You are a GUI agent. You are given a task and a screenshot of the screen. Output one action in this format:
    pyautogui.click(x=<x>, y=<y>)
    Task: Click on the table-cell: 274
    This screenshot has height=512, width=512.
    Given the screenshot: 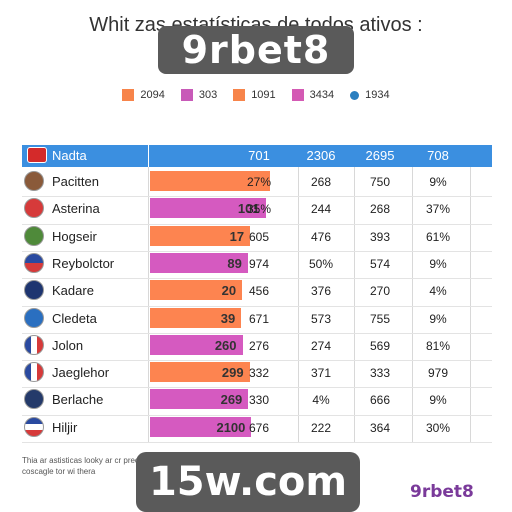 What is the action you would take?
    pyautogui.click(x=321, y=345)
    